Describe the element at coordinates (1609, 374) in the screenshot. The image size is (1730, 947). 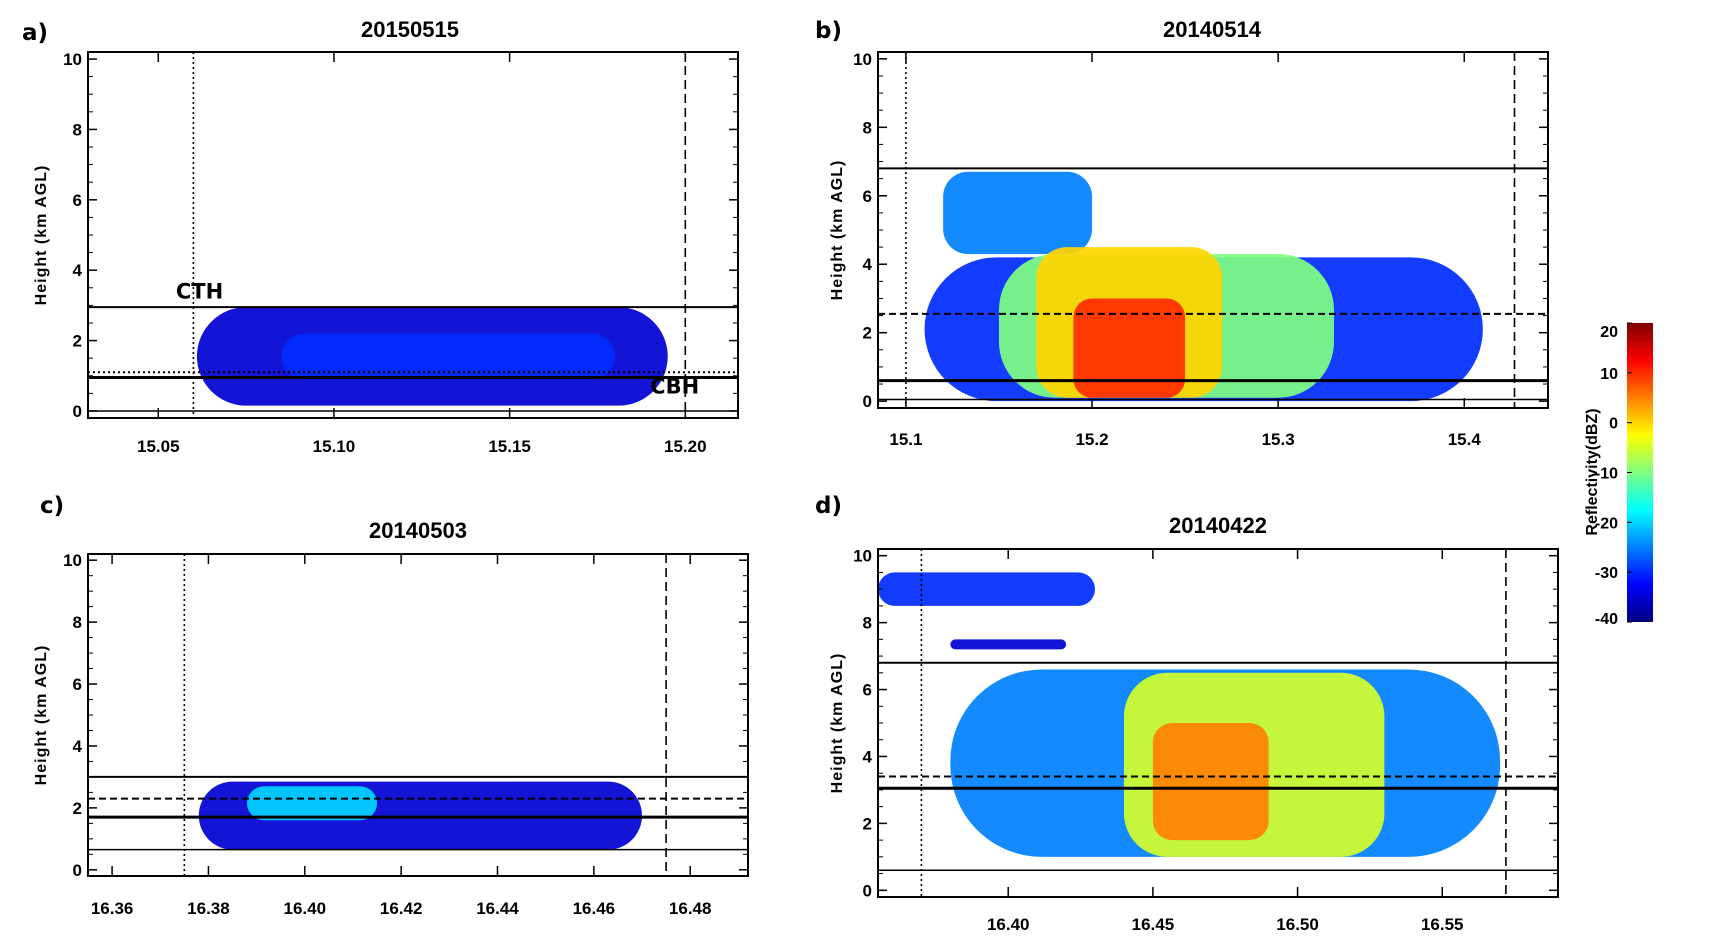
I see `colorbar-tick-label: 10` at that location.